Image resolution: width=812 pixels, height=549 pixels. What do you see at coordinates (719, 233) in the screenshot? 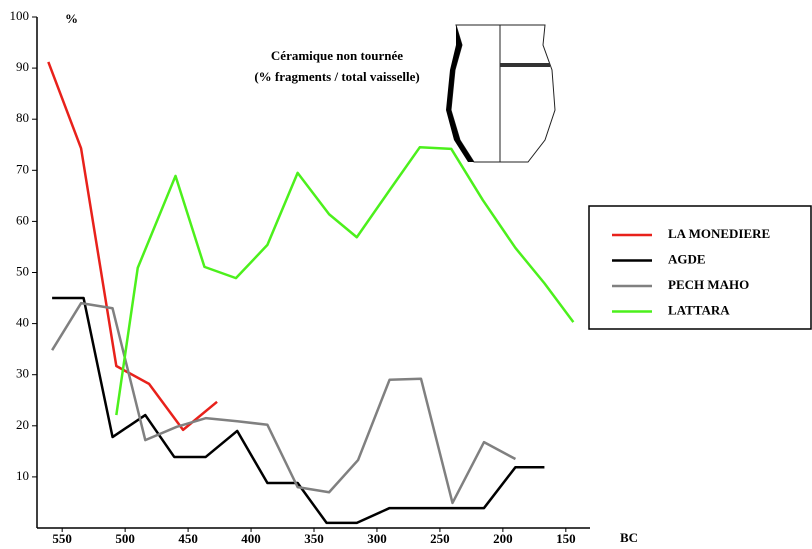
I see `legend-label: LA MONEDIERE` at bounding box center [719, 233].